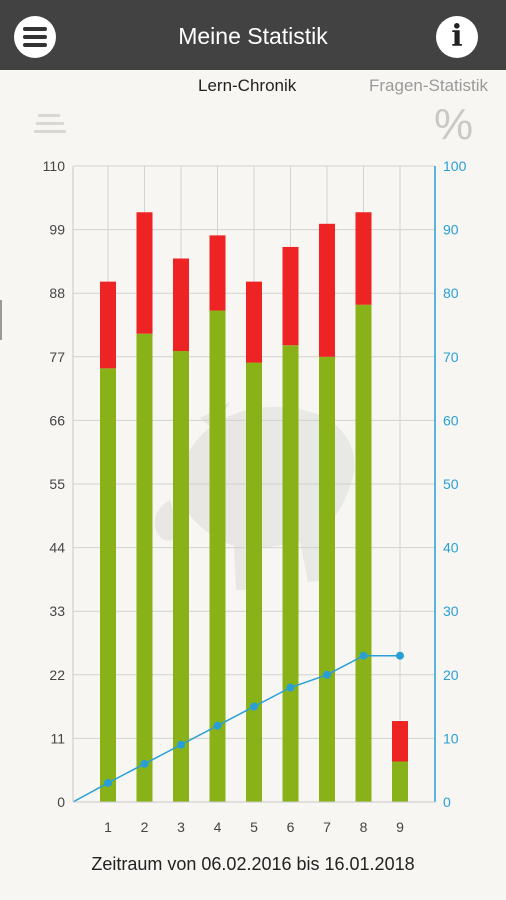 This screenshot has height=900, width=506. What do you see at coordinates (451, 420) in the screenshot?
I see `right-axis-tick-label: 60` at bounding box center [451, 420].